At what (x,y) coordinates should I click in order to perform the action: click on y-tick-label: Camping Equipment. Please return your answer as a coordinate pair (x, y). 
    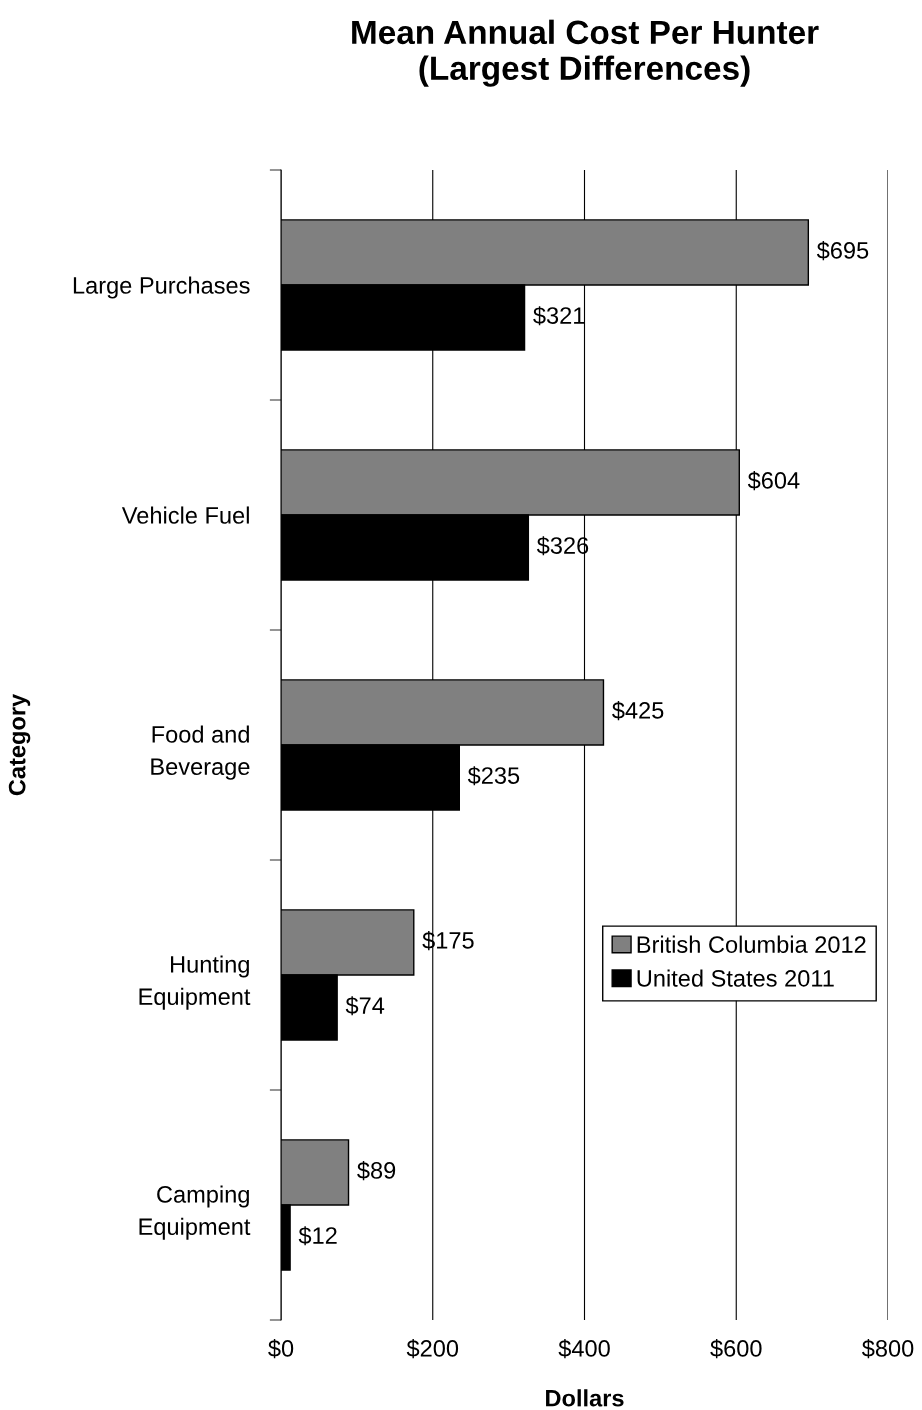
    Looking at the image, I should click on (195, 1212).